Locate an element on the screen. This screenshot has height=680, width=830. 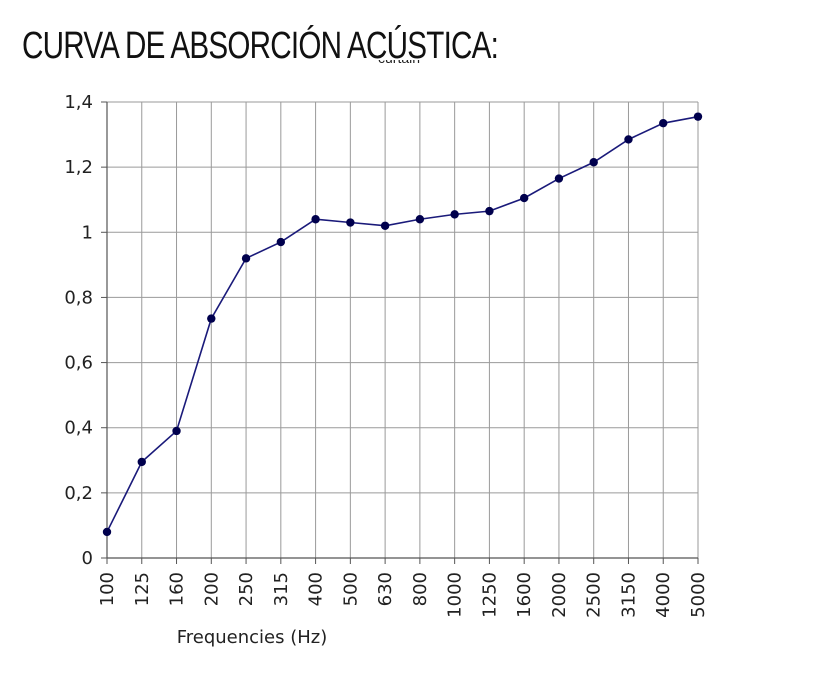
x-axis-label: Frequencies (Hz) is located at coordinates (252, 637).